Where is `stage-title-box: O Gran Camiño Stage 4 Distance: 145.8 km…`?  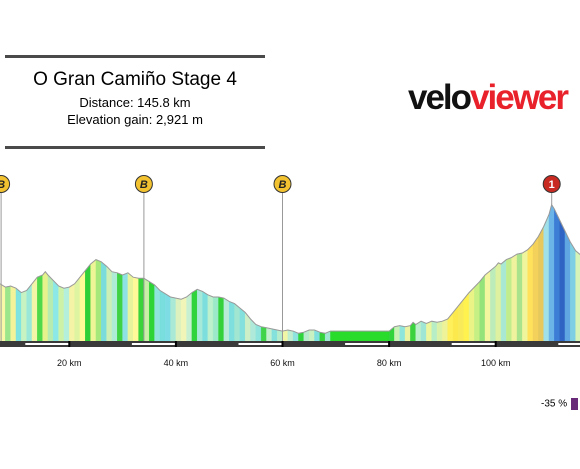 stage-title-box: O Gran Camiño Stage 4 Distance: 145.8 km… is located at coordinates (135, 102).